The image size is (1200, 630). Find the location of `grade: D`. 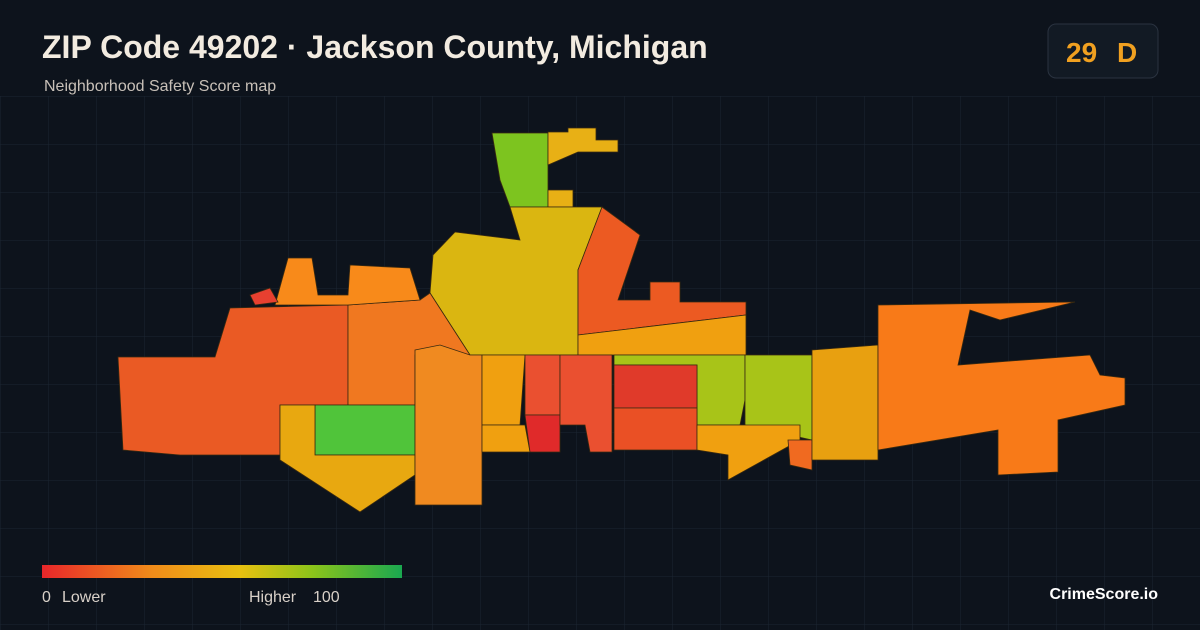

grade: D is located at coordinates (1127, 52).